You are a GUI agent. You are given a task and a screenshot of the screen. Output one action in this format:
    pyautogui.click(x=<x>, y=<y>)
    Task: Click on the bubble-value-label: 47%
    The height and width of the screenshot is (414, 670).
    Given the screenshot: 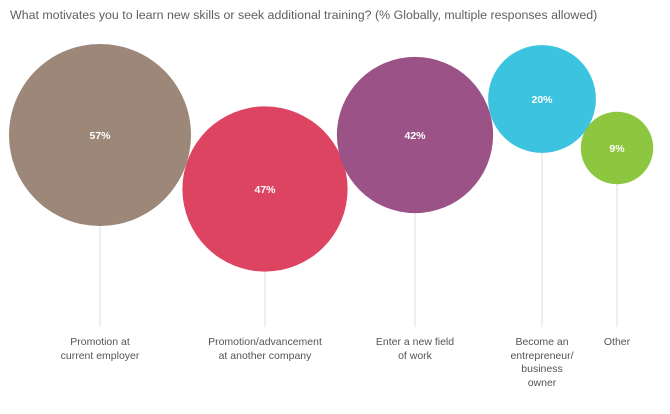 What is the action you would take?
    pyautogui.click(x=265, y=190)
    